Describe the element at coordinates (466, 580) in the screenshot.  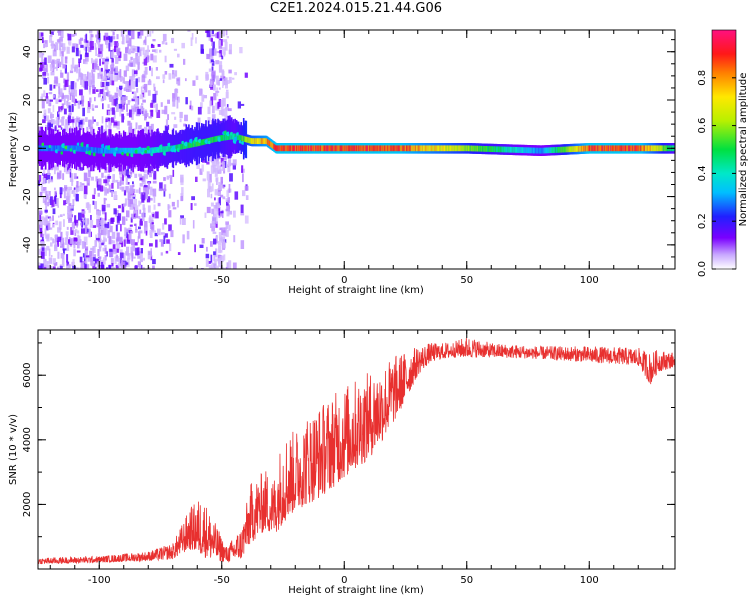
I see `x-tick-label: 50` at that location.